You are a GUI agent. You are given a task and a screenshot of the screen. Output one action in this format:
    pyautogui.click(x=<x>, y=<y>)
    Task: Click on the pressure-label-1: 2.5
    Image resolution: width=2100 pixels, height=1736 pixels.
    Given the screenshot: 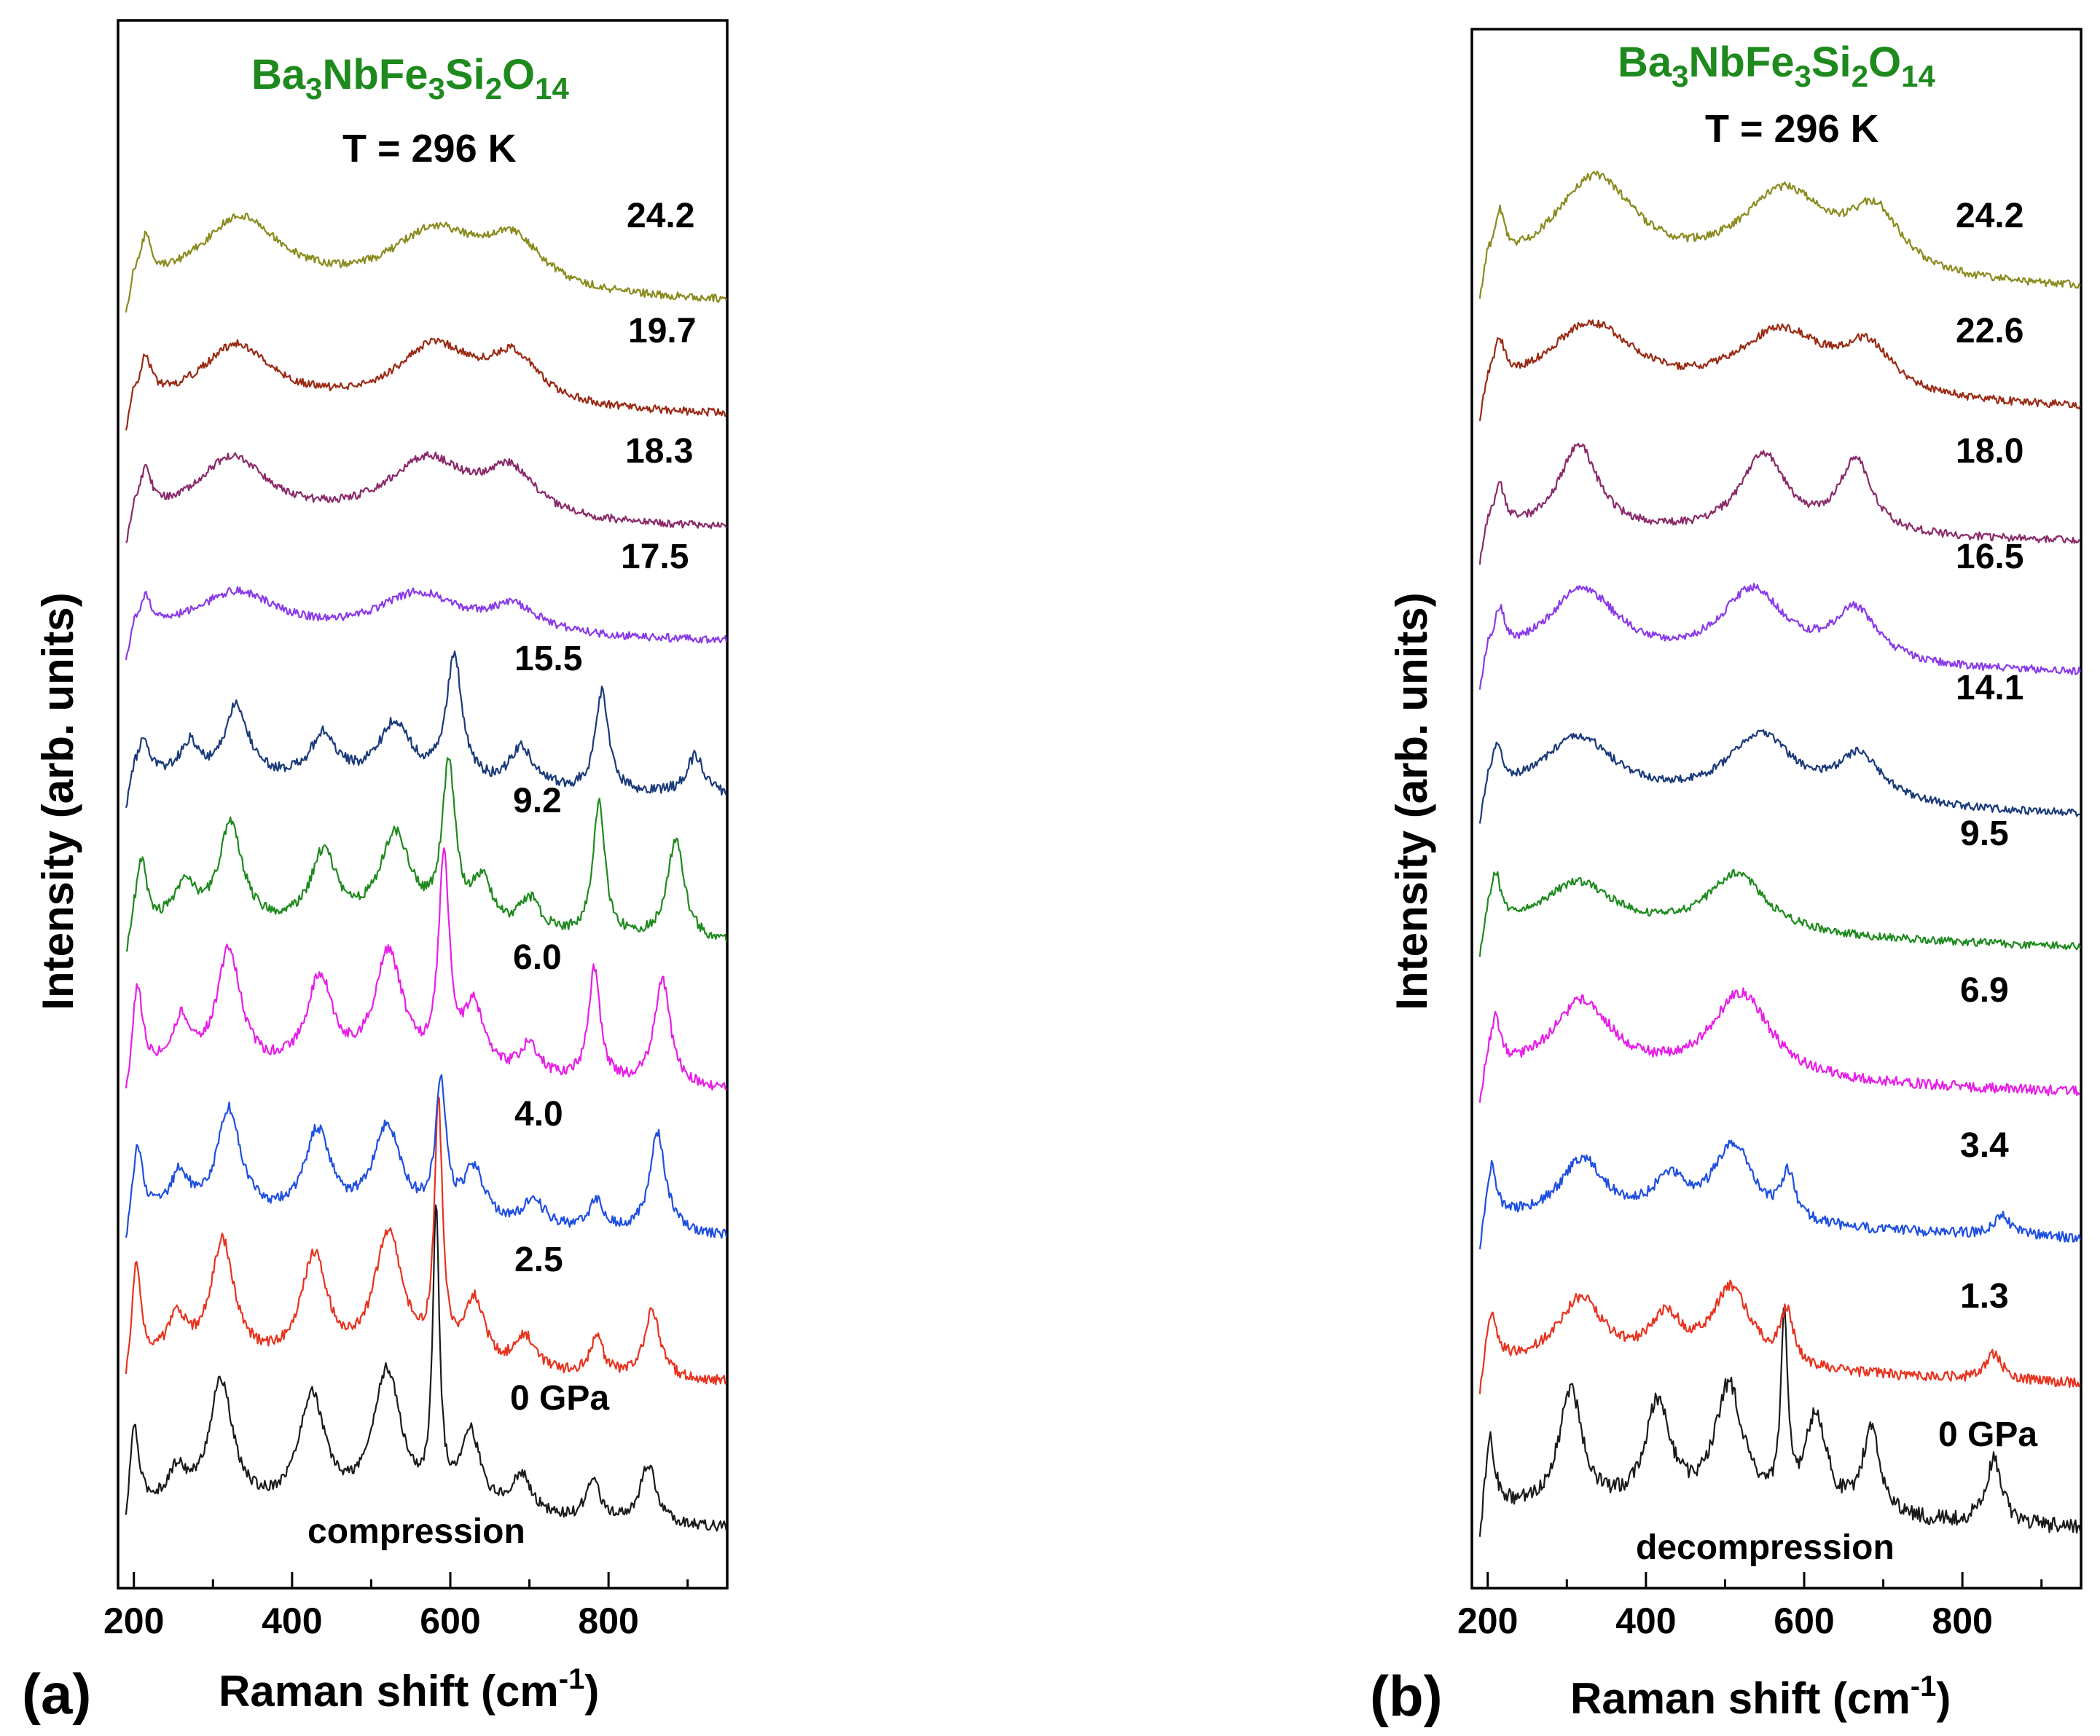 What is the action you would take?
    pyautogui.click(x=539, y=1260)
    